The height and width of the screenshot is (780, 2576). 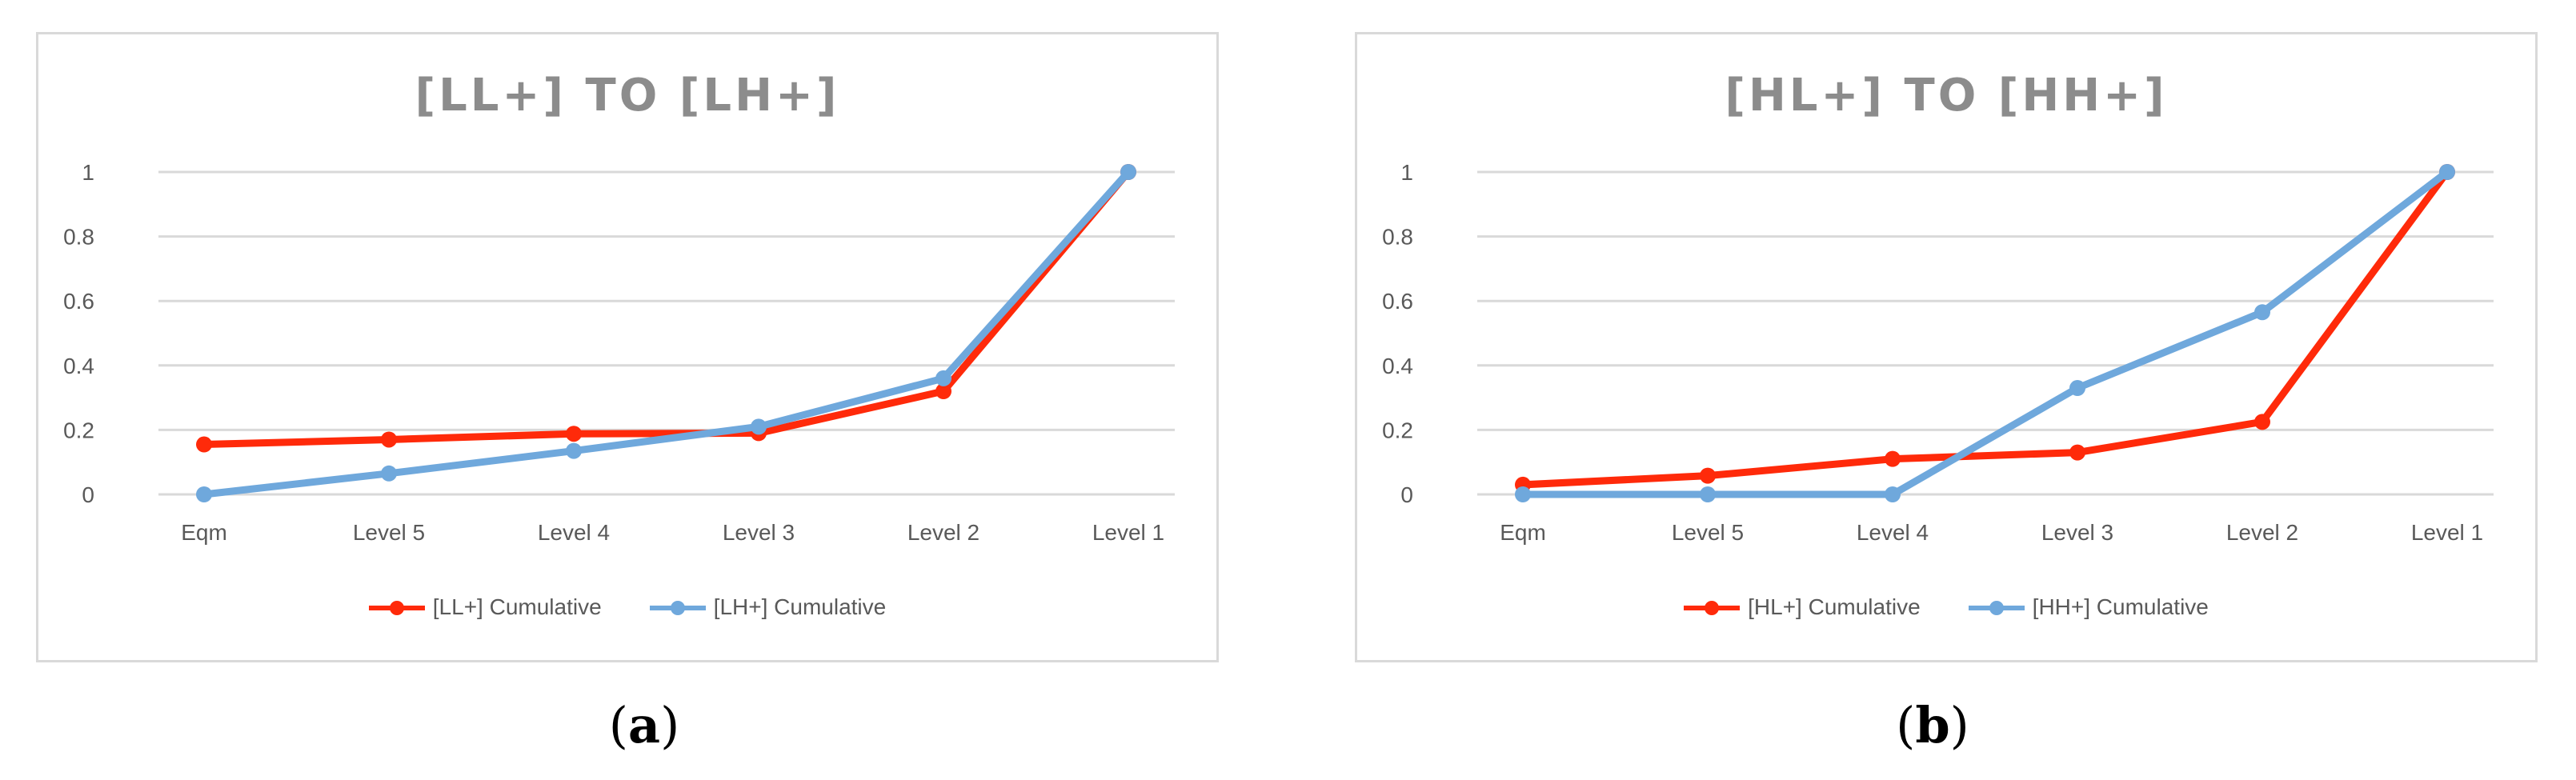 What do you see at coordinates (627, 96) in the screenshot?
I see `chart-title-a: [LL+] TO [LH+]` at bounding box center [627, 96].